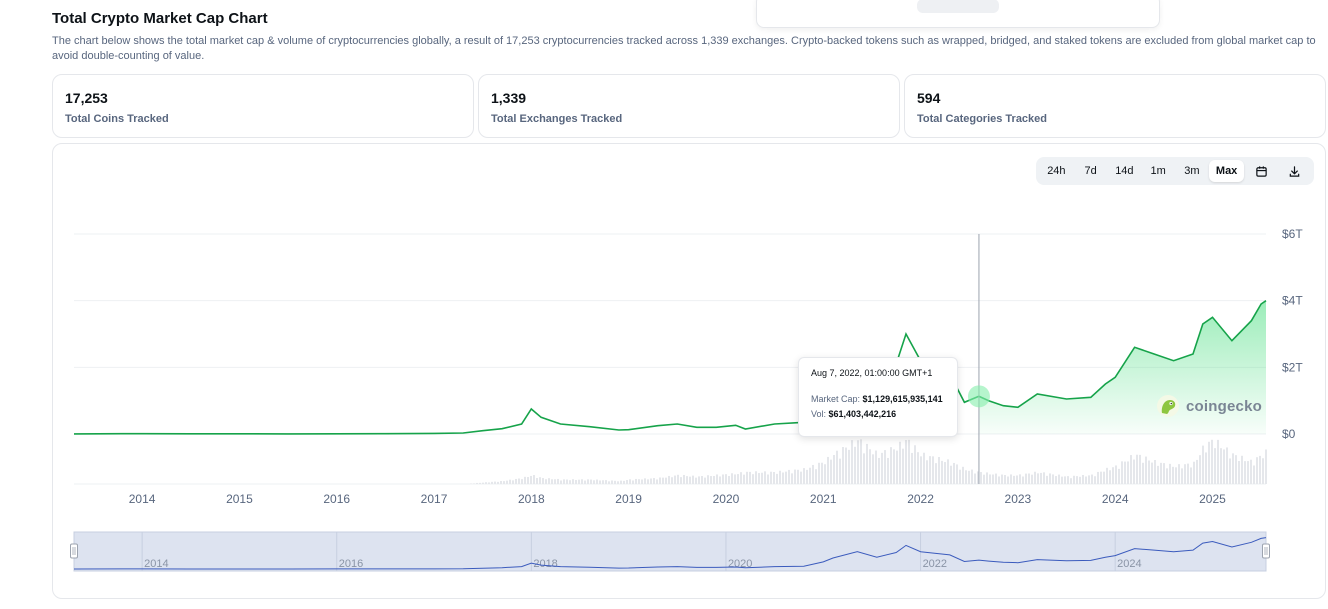 Image resolution: width=1328 pixels, height=609 pixels. What do you see at coordinates (935, 564) in the screenshot?
I see `navigator-tick-label: 2022` at bounding box center [935, 564].